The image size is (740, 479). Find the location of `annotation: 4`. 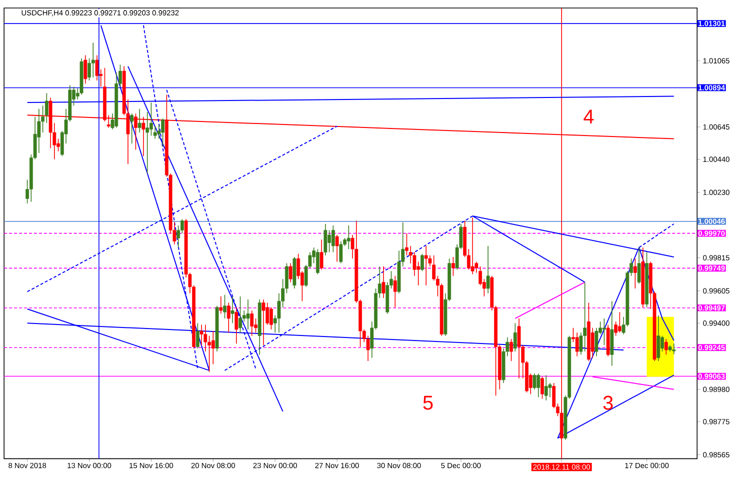

annotation: 4 is located at coordinates (589, 117).